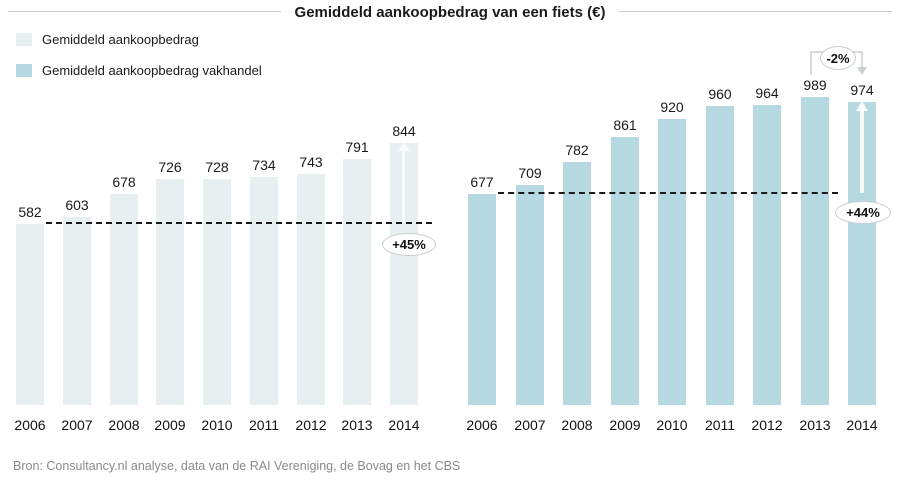  Describe the element at coordinates (170, 167) in the screenshot. I see `bar-value-label: 726` at that location.